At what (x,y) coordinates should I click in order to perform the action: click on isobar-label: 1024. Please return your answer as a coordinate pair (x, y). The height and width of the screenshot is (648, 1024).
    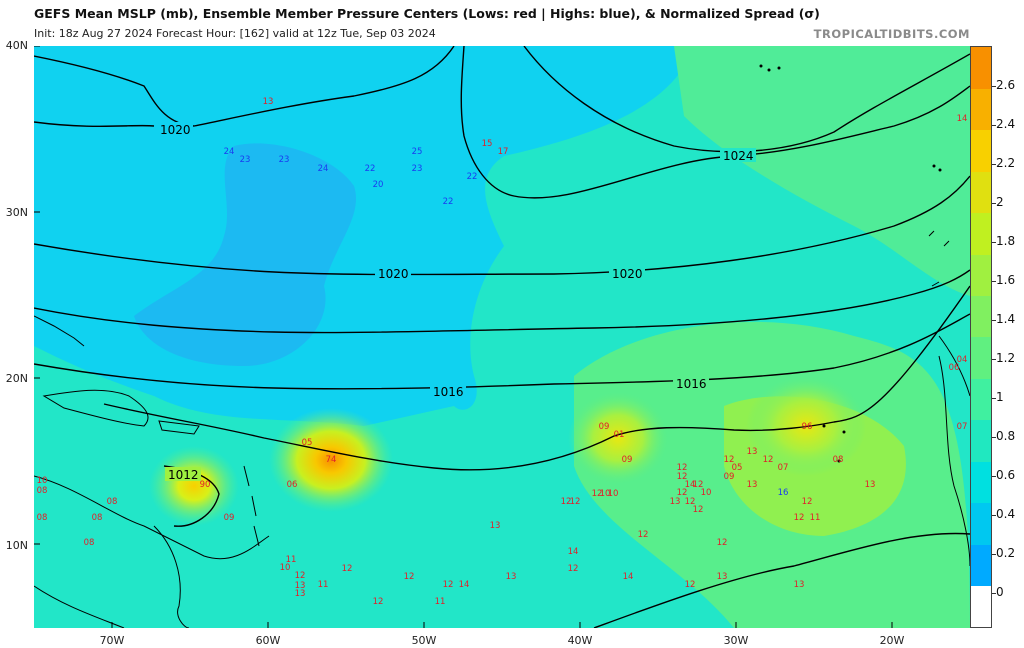
    Looking at the image, I should click on (738, 156).